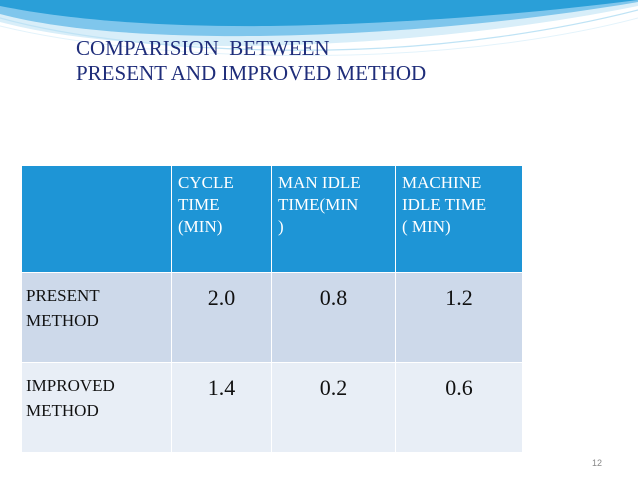 This screenshot has width=638, height=478. I want to click on page-number: 12, so click(597, 463).